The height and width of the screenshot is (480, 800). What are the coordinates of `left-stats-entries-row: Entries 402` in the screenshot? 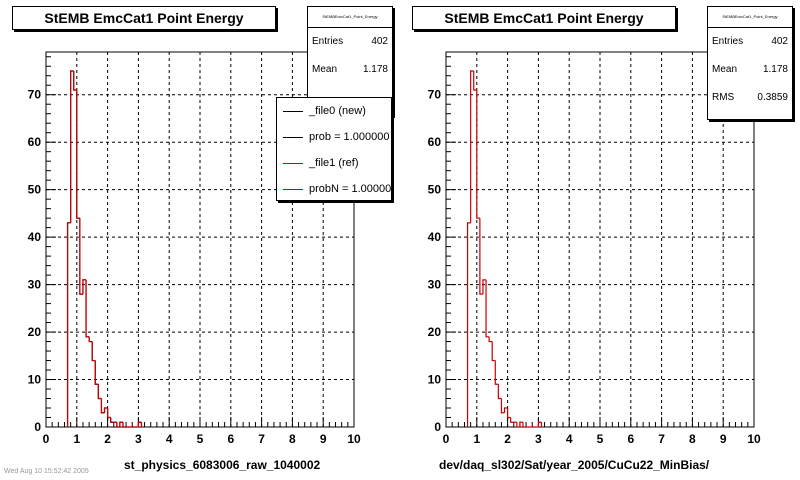 It's located at (350, 42).